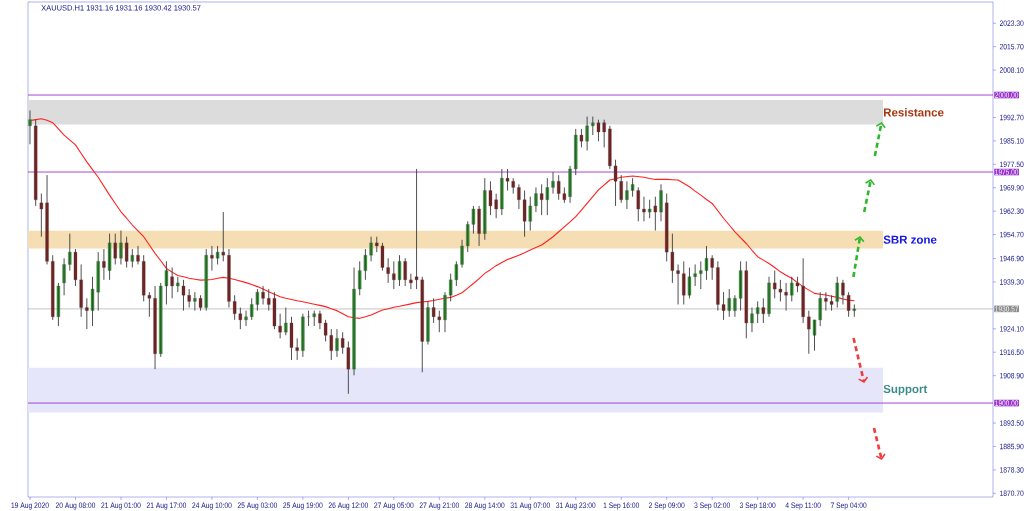  What do you see at coordinates (905, 390) in the screenshot?
I see `band-label: Support` at bounding box center [905, 390].